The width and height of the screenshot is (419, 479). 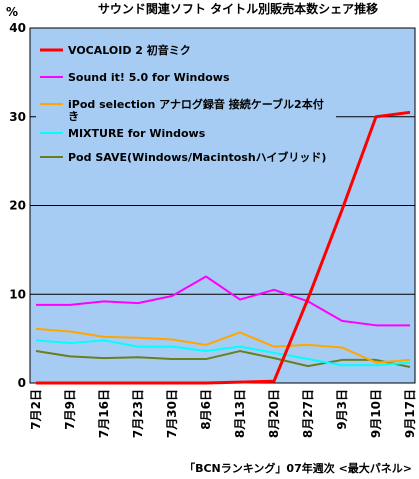 I want to click on x-tick-label: 8月27日, so click(x=308, y=413).